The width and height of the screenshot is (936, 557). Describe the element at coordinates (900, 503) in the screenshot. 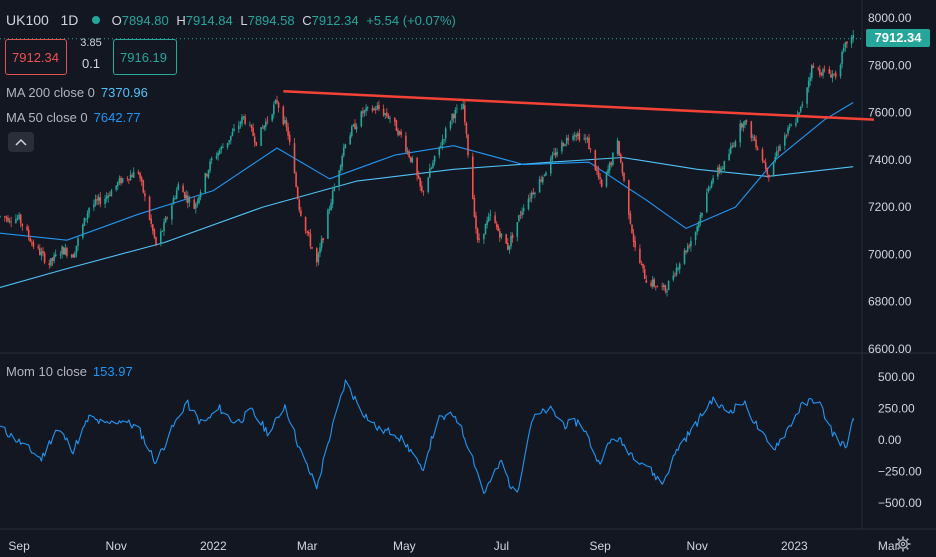

I see `momentum-tick-label: −500.00` at that location.